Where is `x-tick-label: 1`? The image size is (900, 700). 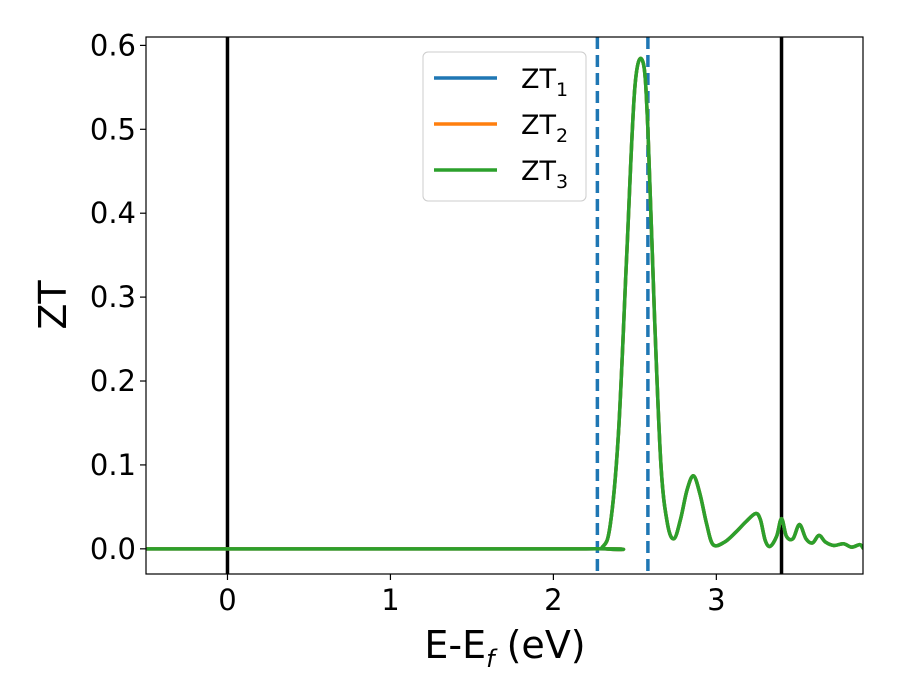
x-tick-label: 1 is located at coordinates (390, 600).